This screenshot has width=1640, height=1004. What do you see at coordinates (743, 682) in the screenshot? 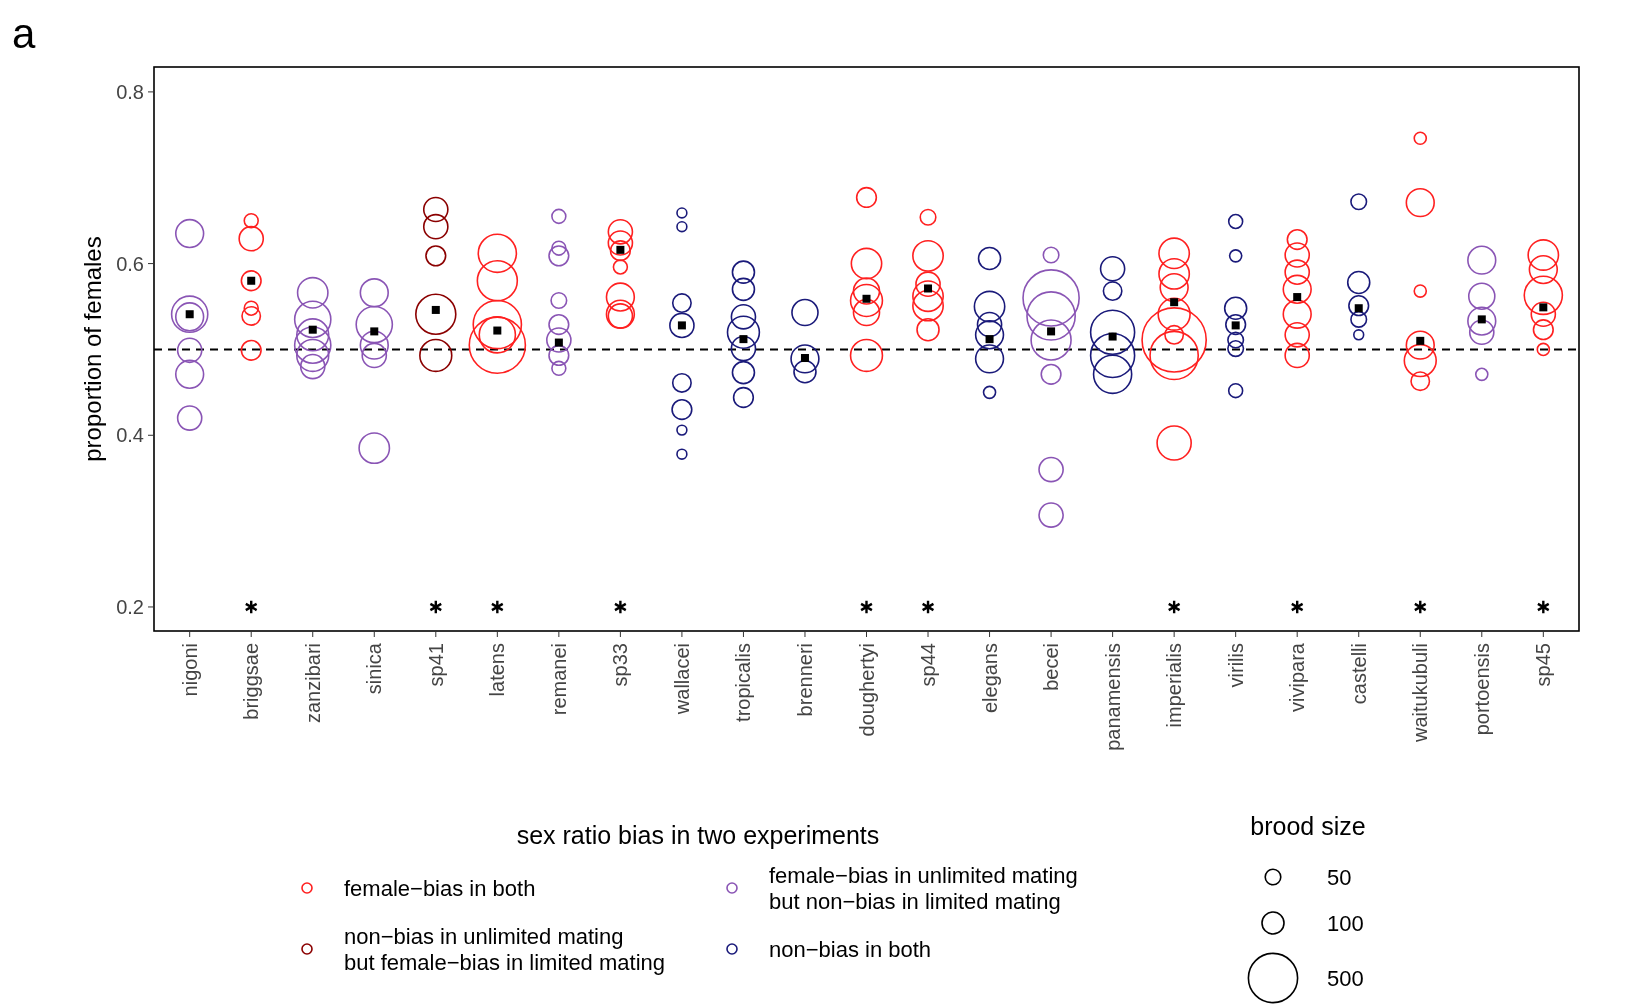
I see `x-tick-label: tropicalis` at bounding box center [743, 682].